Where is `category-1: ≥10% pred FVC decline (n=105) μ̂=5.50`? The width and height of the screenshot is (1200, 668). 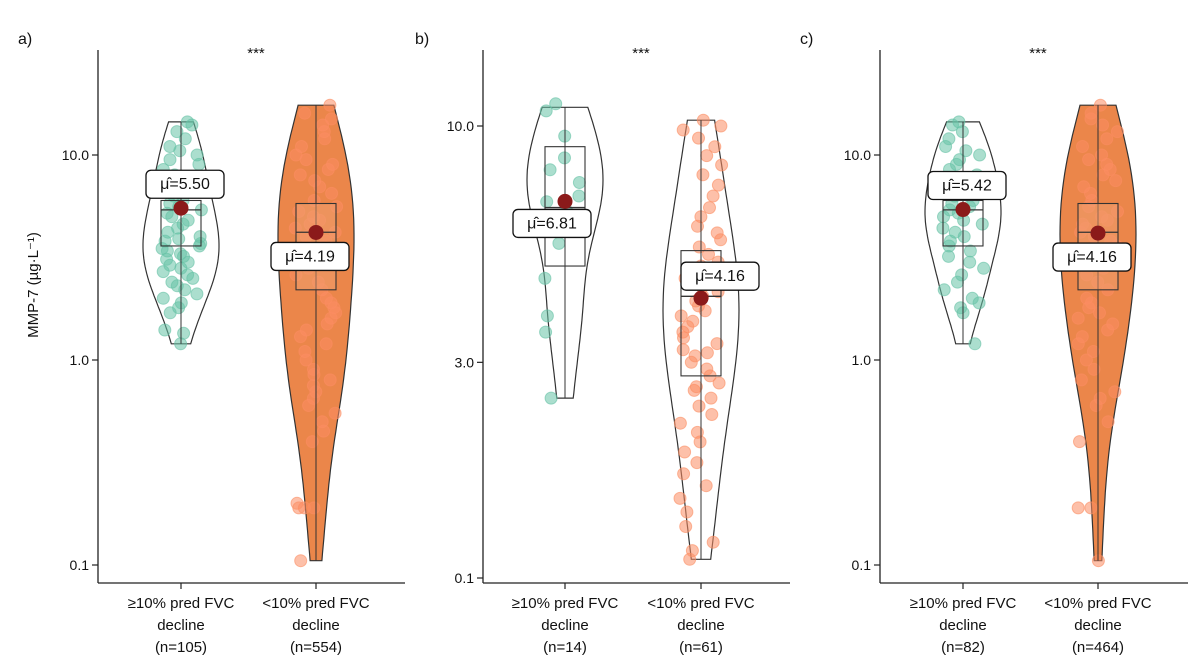 category-1: ≥10% pred FVC decline (n=105) μ̂=5.50 is located at coordinates (181, 385).